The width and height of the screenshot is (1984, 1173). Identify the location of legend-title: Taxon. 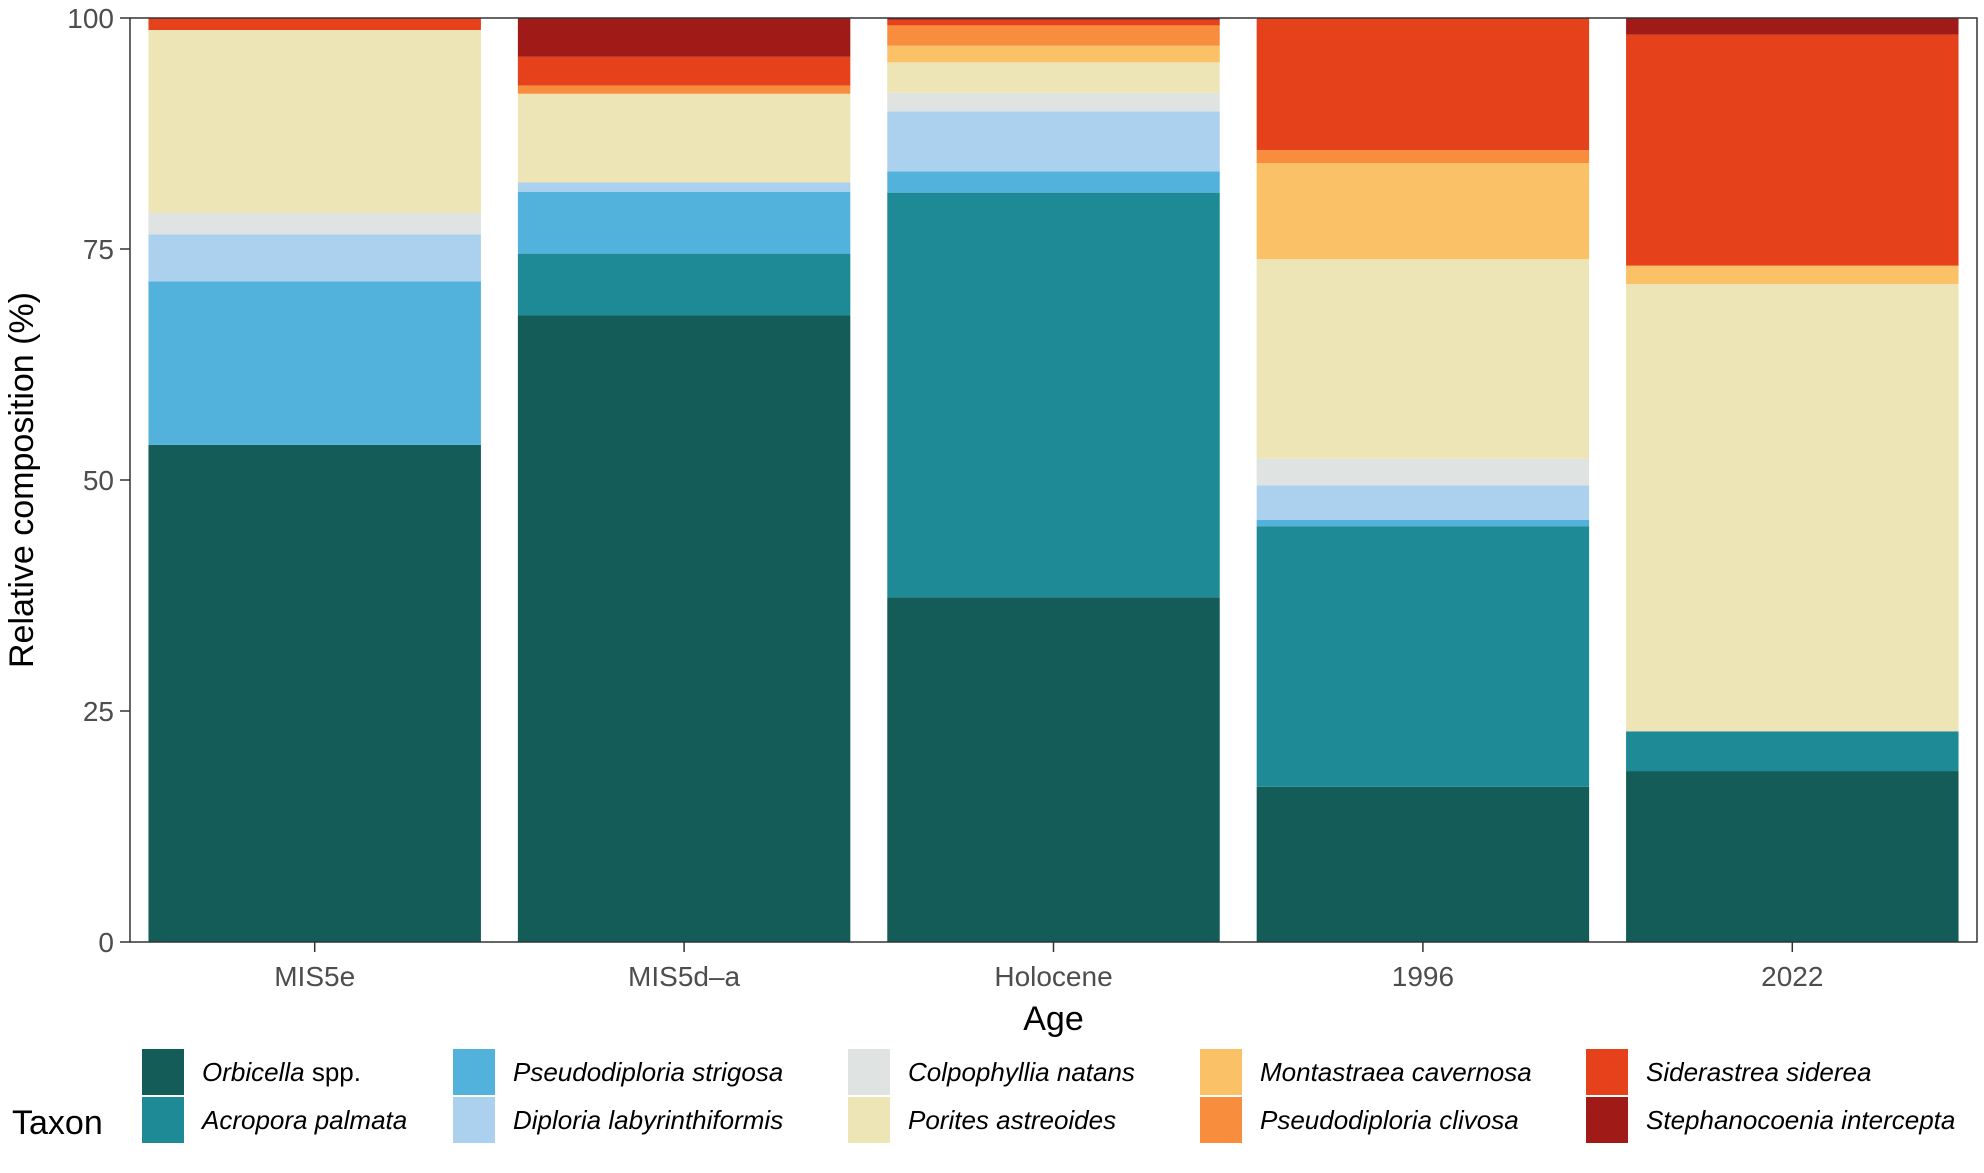
(57, 1123).